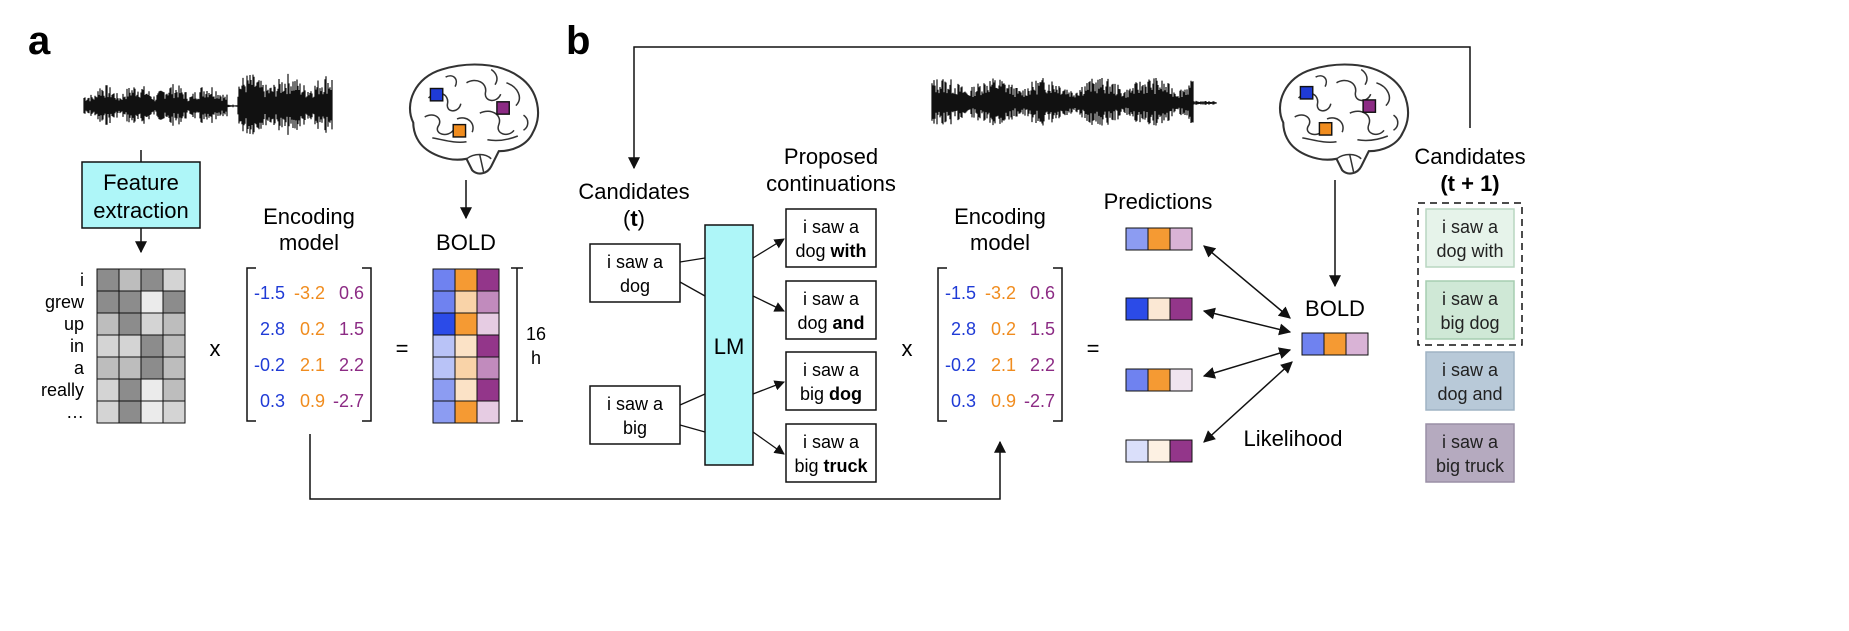 The image size is (1849, 631). What do you see at coordinates (536, 358) in the screenshot?
I see `duration-line2: h` at bounding box center [536, 358].